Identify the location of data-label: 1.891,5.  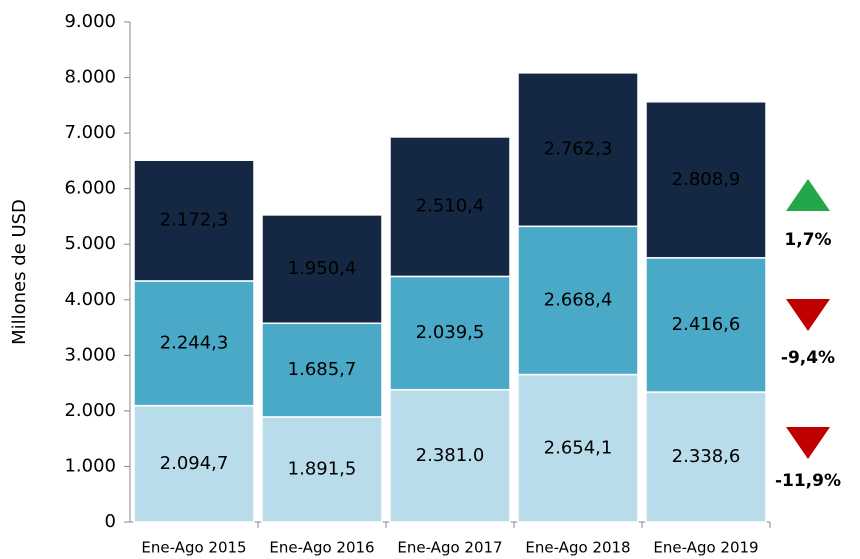
(322, 468).